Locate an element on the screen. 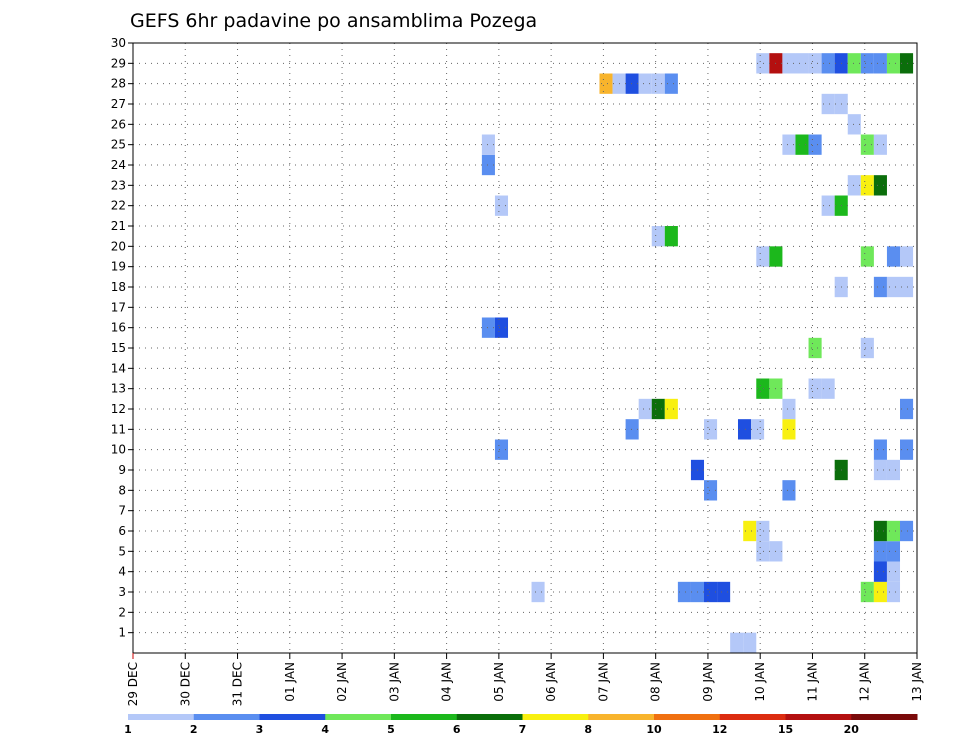 This screenshot has height=742, width=960. y-tick-label: 1 is located at coordinates (122, 633).